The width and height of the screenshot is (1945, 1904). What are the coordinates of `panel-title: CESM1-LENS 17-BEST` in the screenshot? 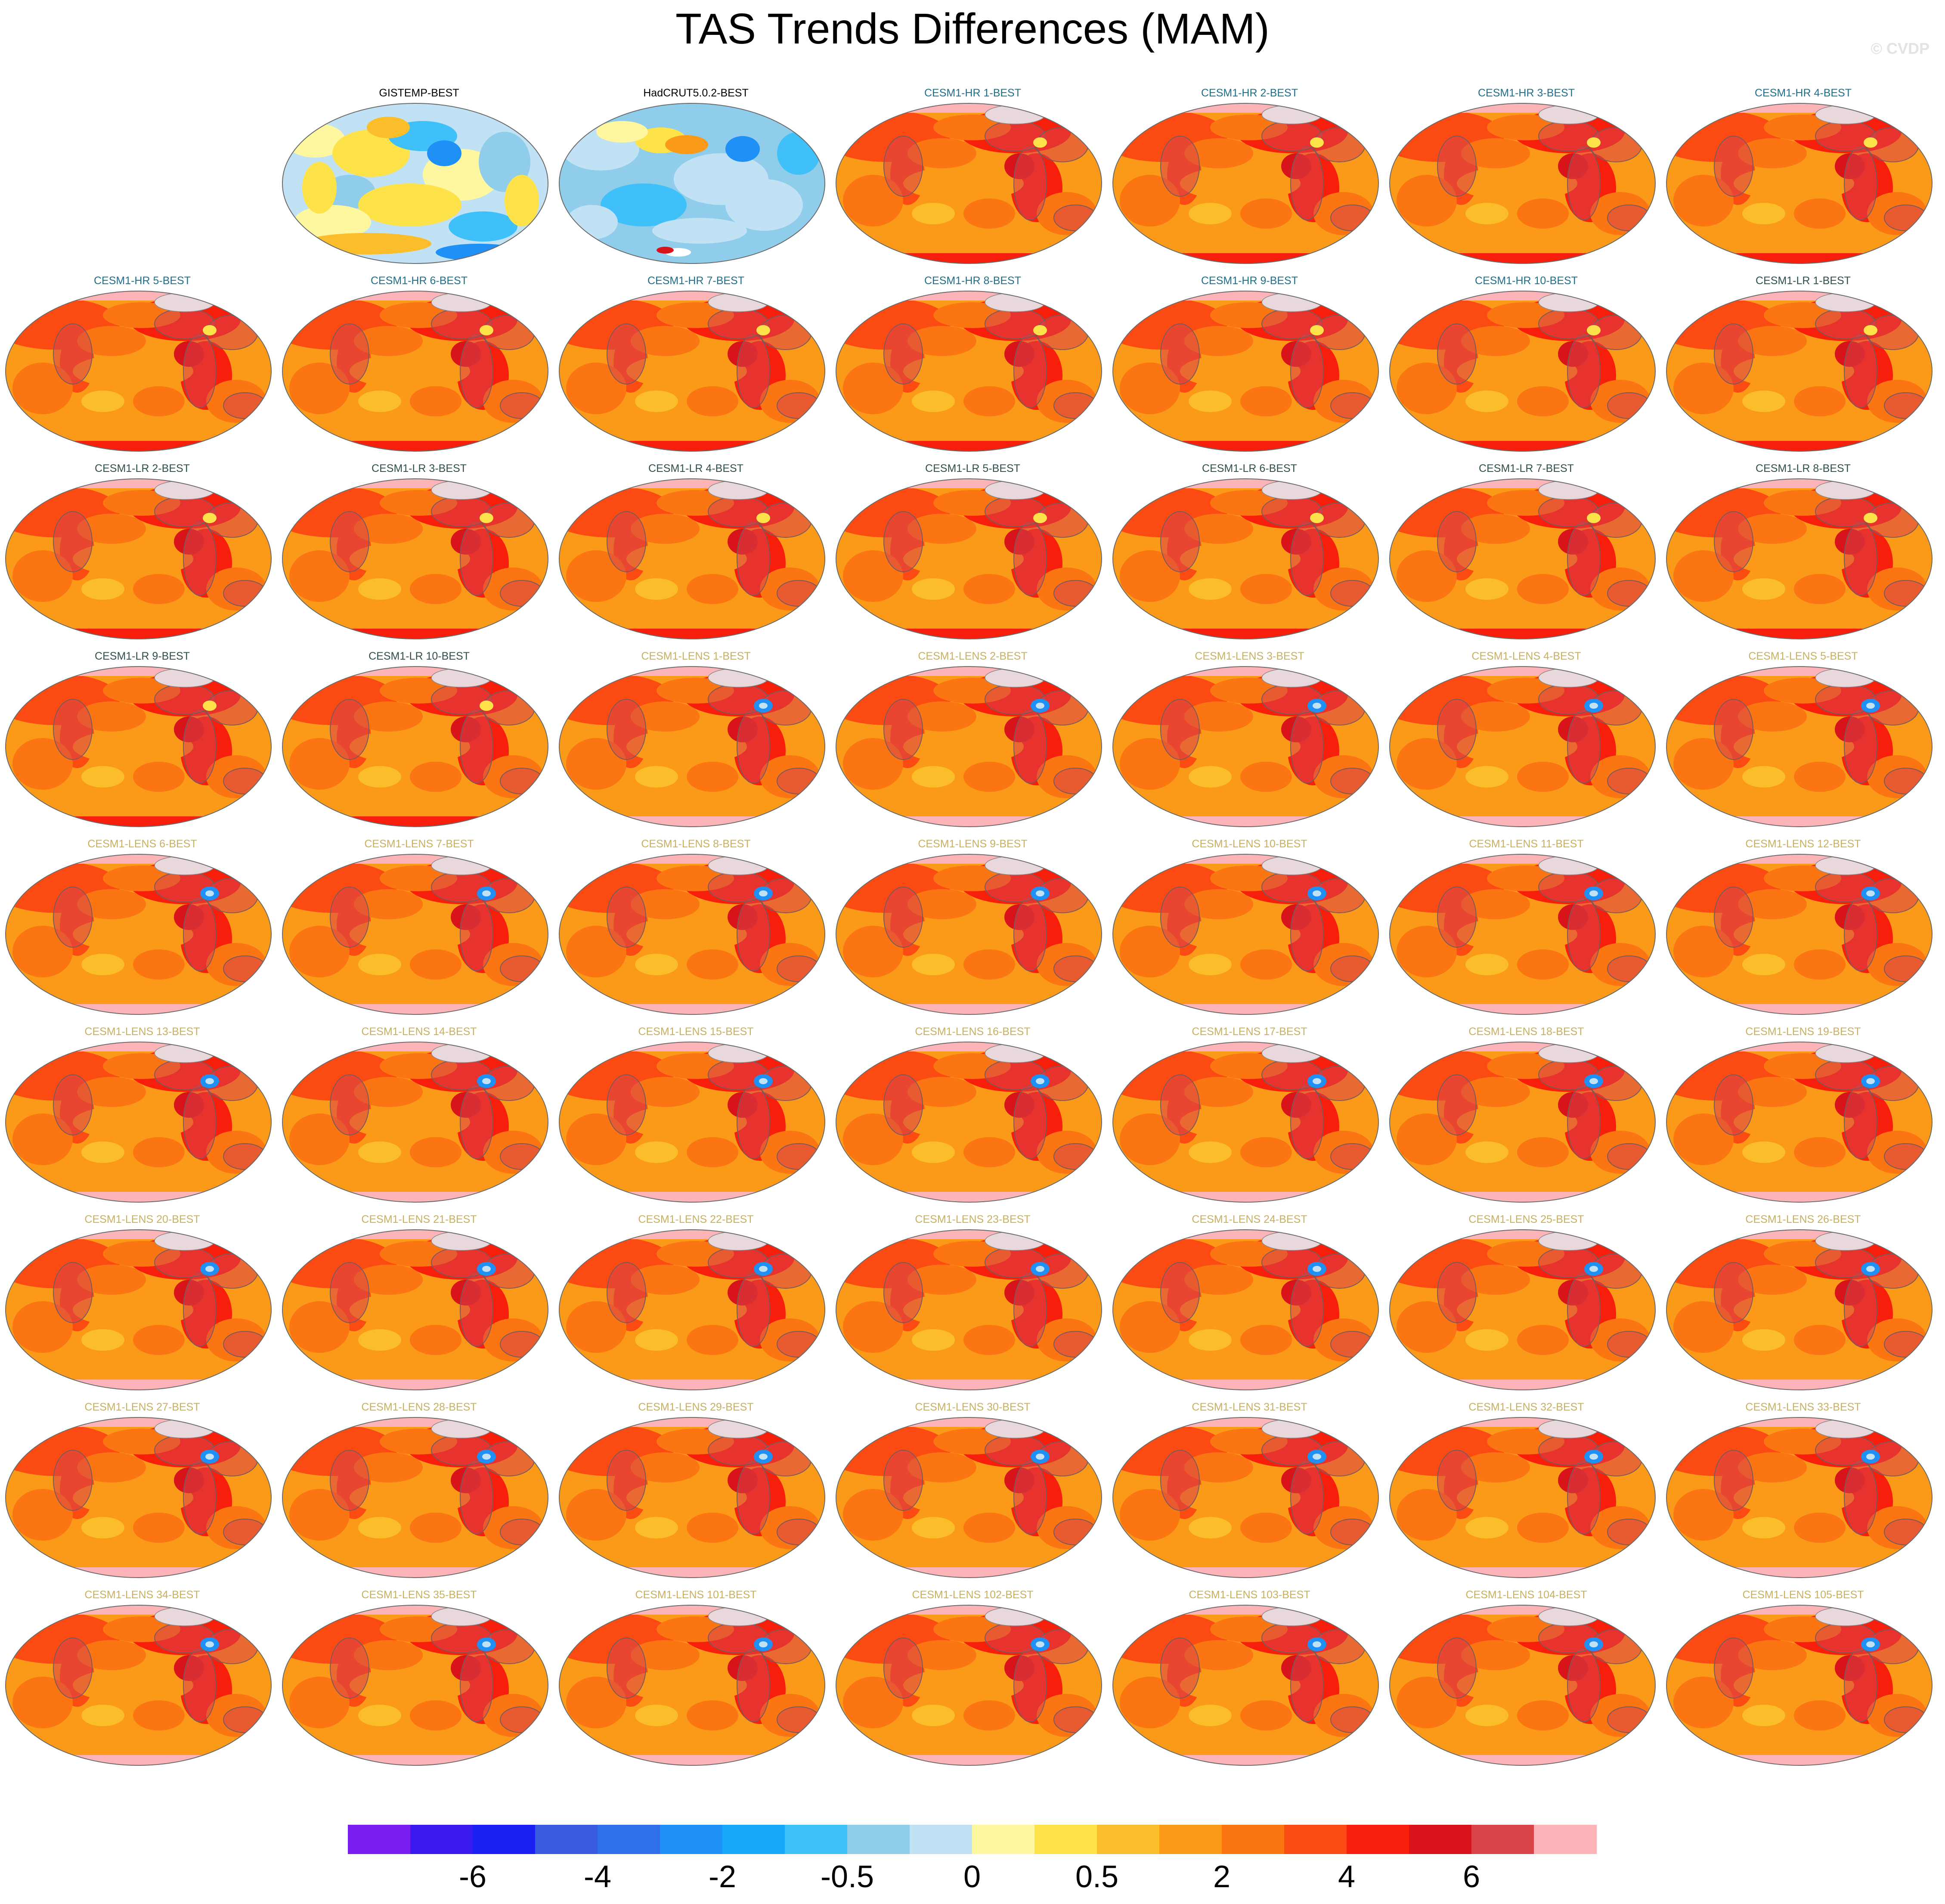 It's located at (1249, 1032).